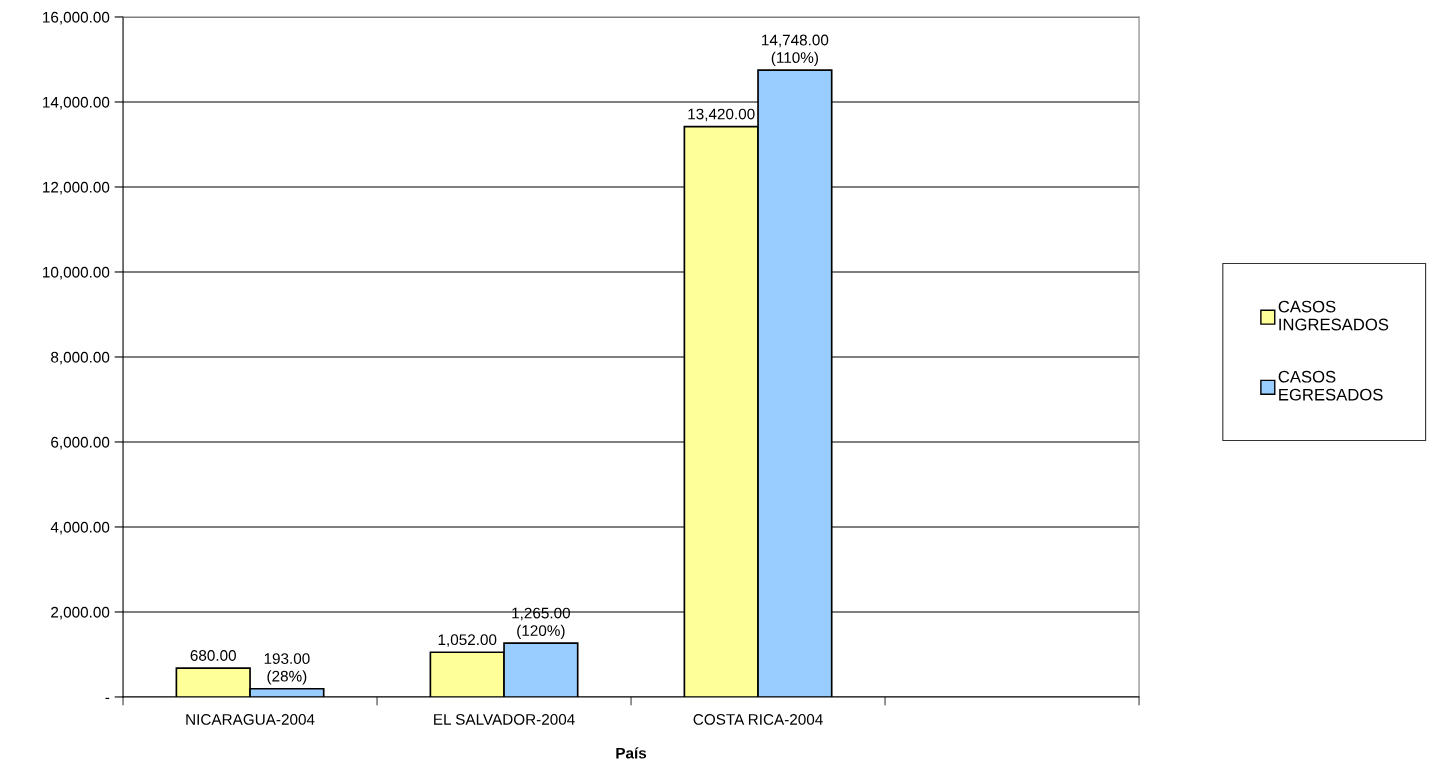  Describe the element at coordinates (80, 358) in the screenshot. I see `y-tick-label: 8,000.00` at that location.